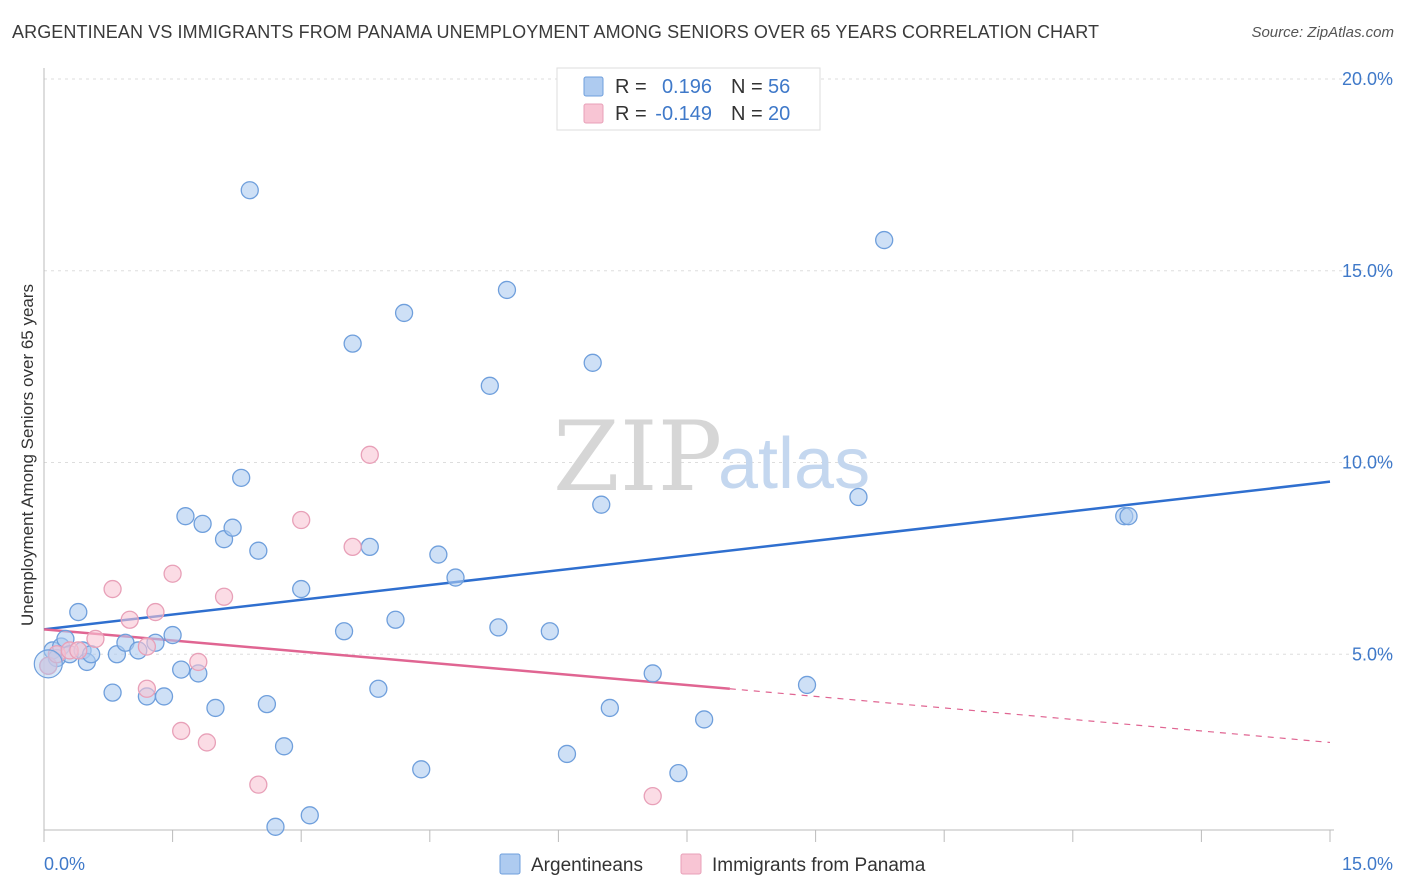 This screenshot has width=1406, height=892. Describe the element at coordinates (779, 114) in the screenshot. I see `legend-n-value-2: 20` at that location.